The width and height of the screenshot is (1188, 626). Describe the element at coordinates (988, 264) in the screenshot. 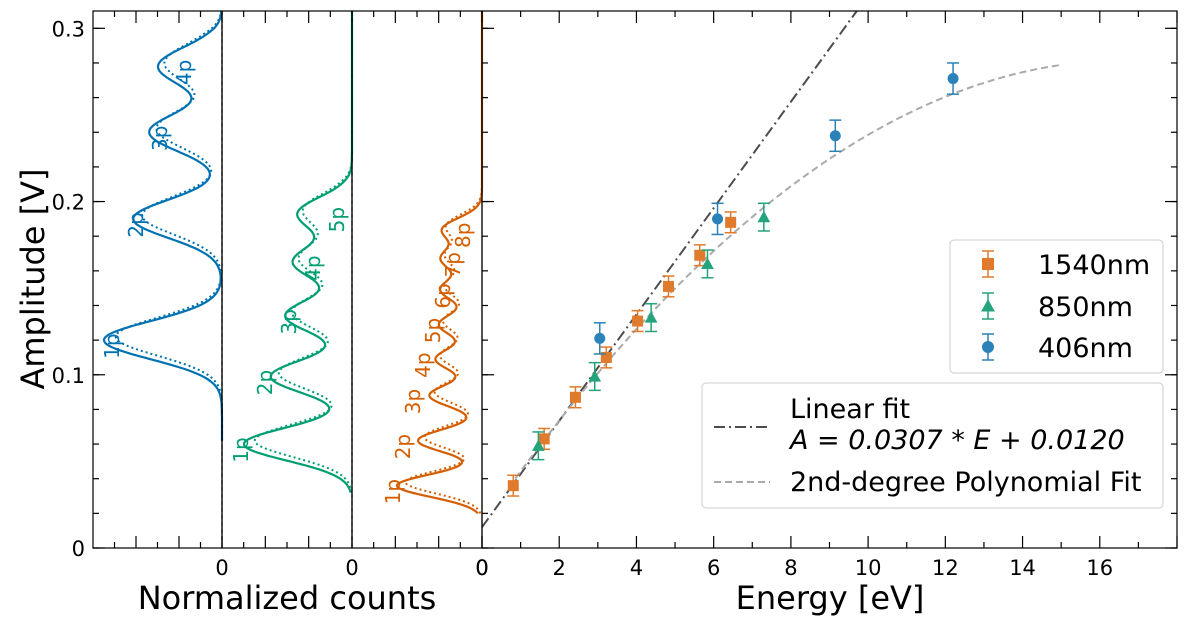

I see `legend-marker-1540nm` at that location.